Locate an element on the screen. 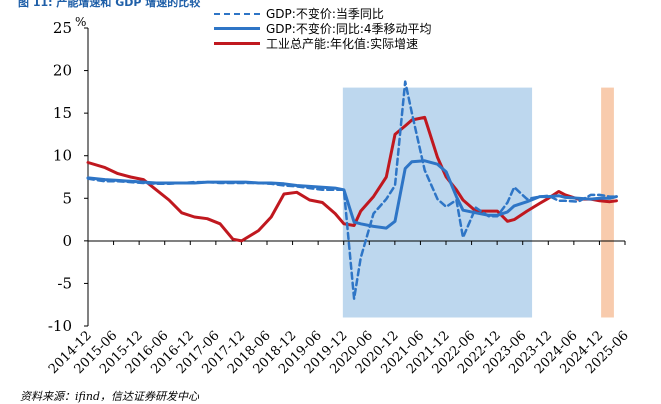  legend-label: GDP:不变价:同比:4季移动平均 is located at coordinates (349, 29).